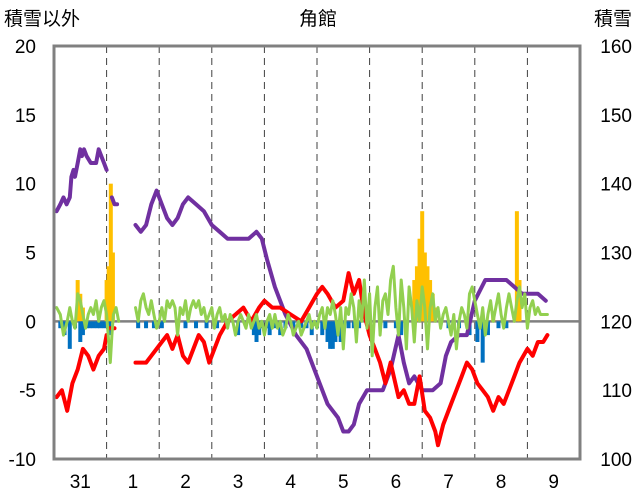 Image resolution: width=636 pixels, height=501 pixels. Describe the element at coordinates (343, 482) in the screenshot. I see `x-tick-label: 5` at that location.